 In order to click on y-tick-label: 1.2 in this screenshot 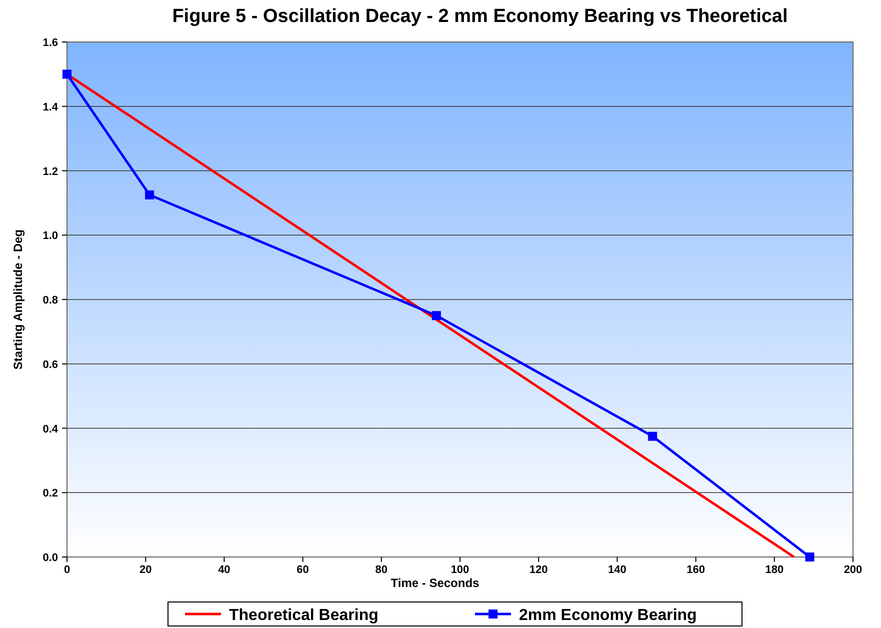, I will do `click(50, 172)`.